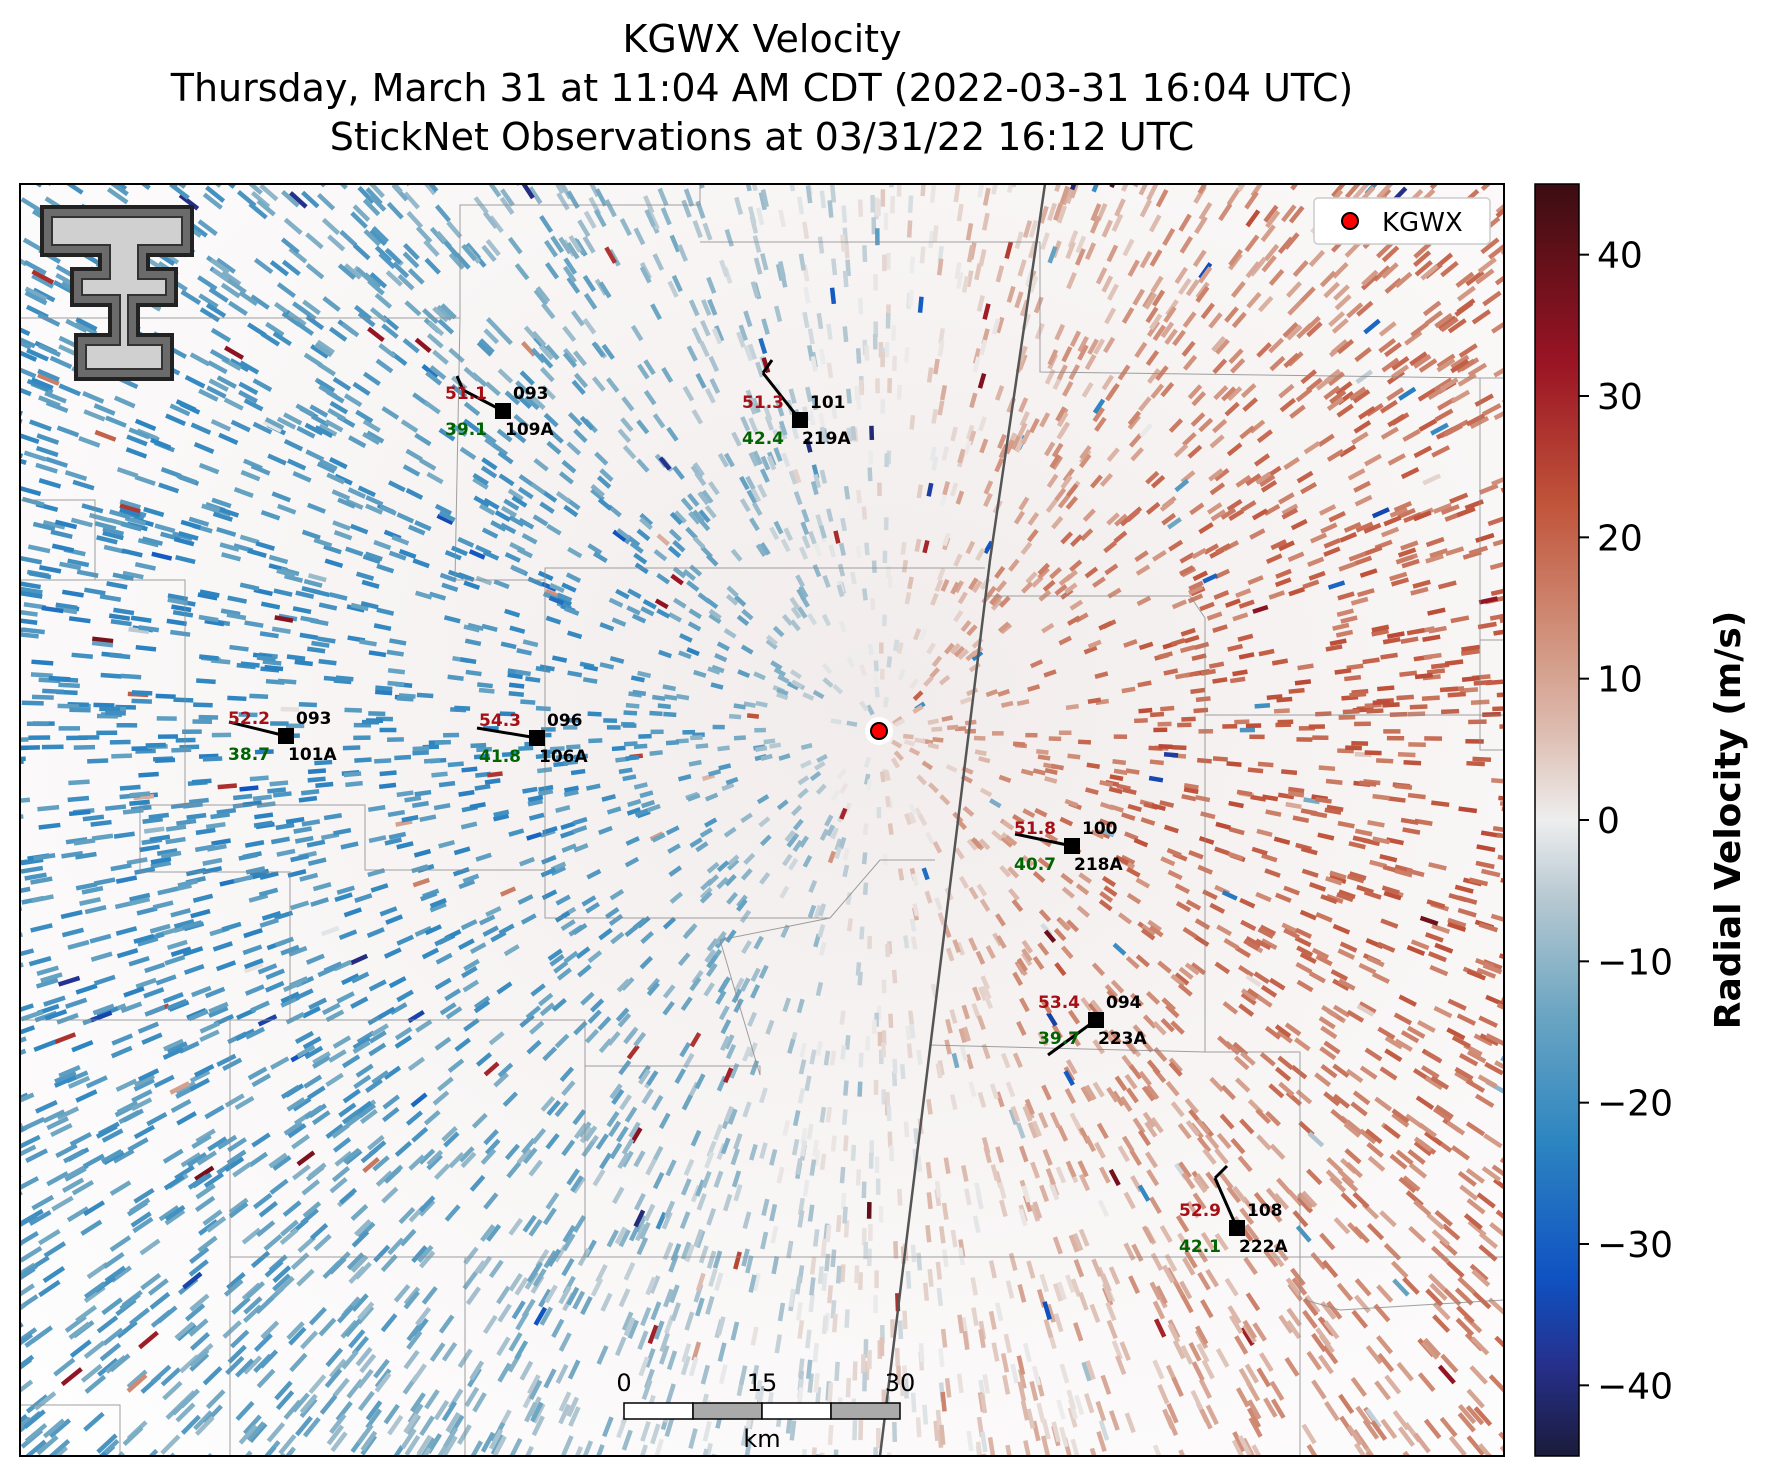  What do you see at coordinates (763, 439) in the screenshot?
I see `station-dewpoint: 42.4` at bounding box center [763, 439].